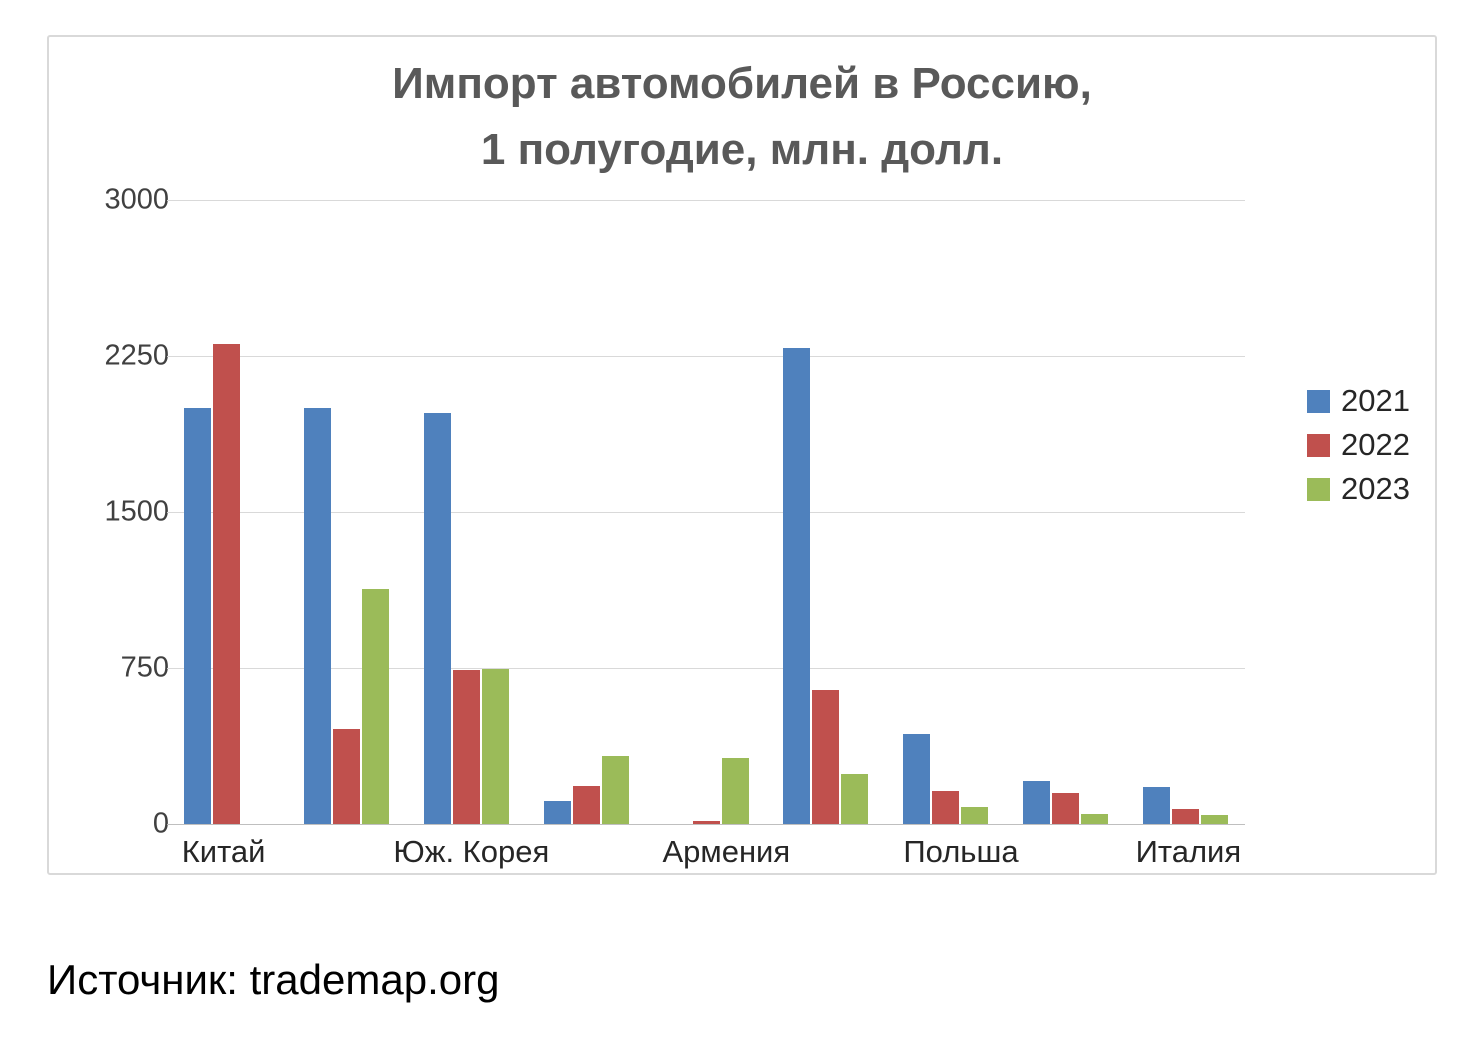 The height and width of the screenshot is (1054, 1483). What do you see at coordinates (223, 851) in the screenshot?
I see `x-tick-label: Китай` at bounding box center [223, 851].